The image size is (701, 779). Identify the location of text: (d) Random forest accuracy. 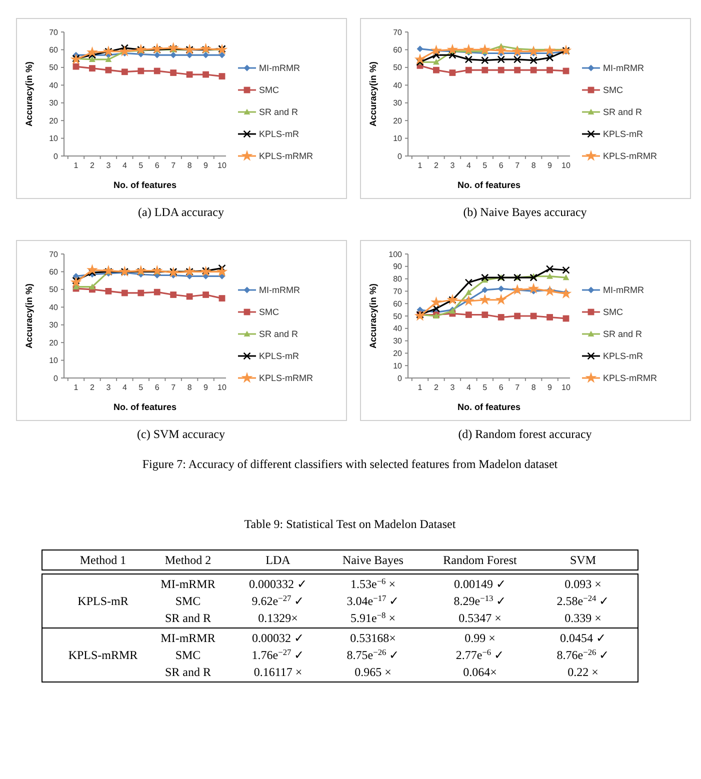
(525, 434).